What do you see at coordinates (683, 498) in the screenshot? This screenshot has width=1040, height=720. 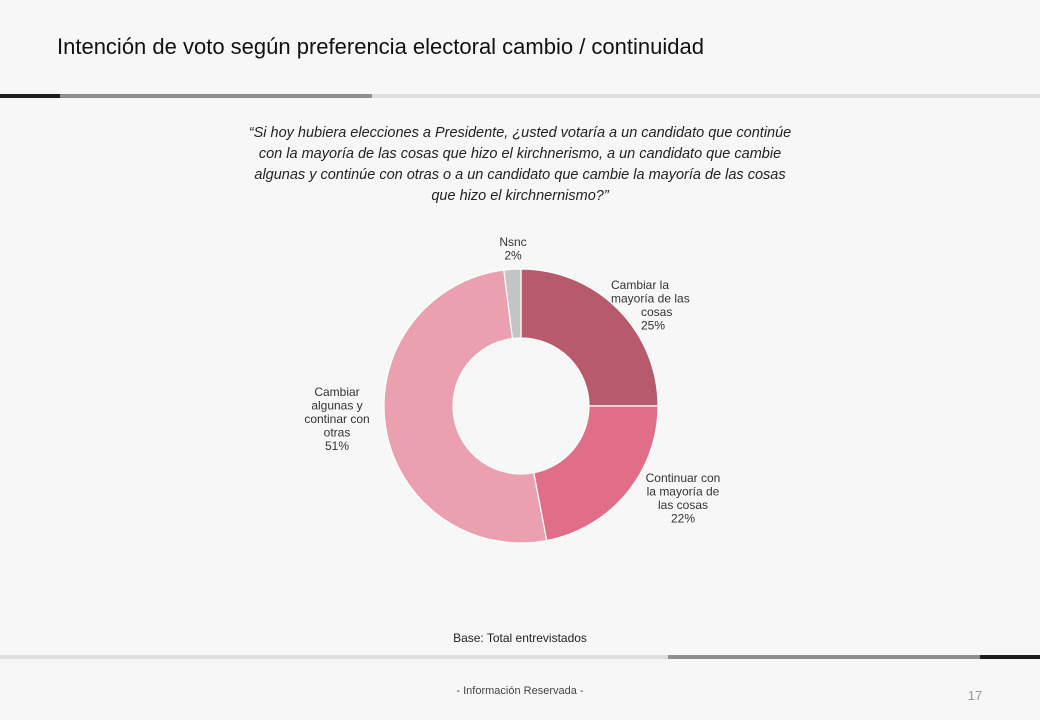 I see `slice-label: Continuar con la mayoría de las cosas 22%` at bounding box center [683, 498].